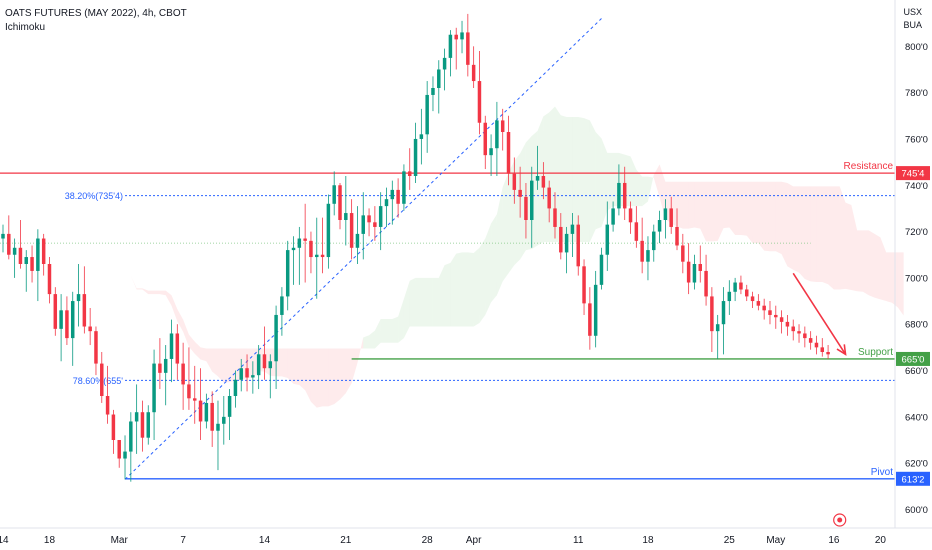 This screenshot has height=550, width=932. Describe the element at coordinates (25, 27) in the screenshot. I see `indicator-label: Ichimoku` at that location.